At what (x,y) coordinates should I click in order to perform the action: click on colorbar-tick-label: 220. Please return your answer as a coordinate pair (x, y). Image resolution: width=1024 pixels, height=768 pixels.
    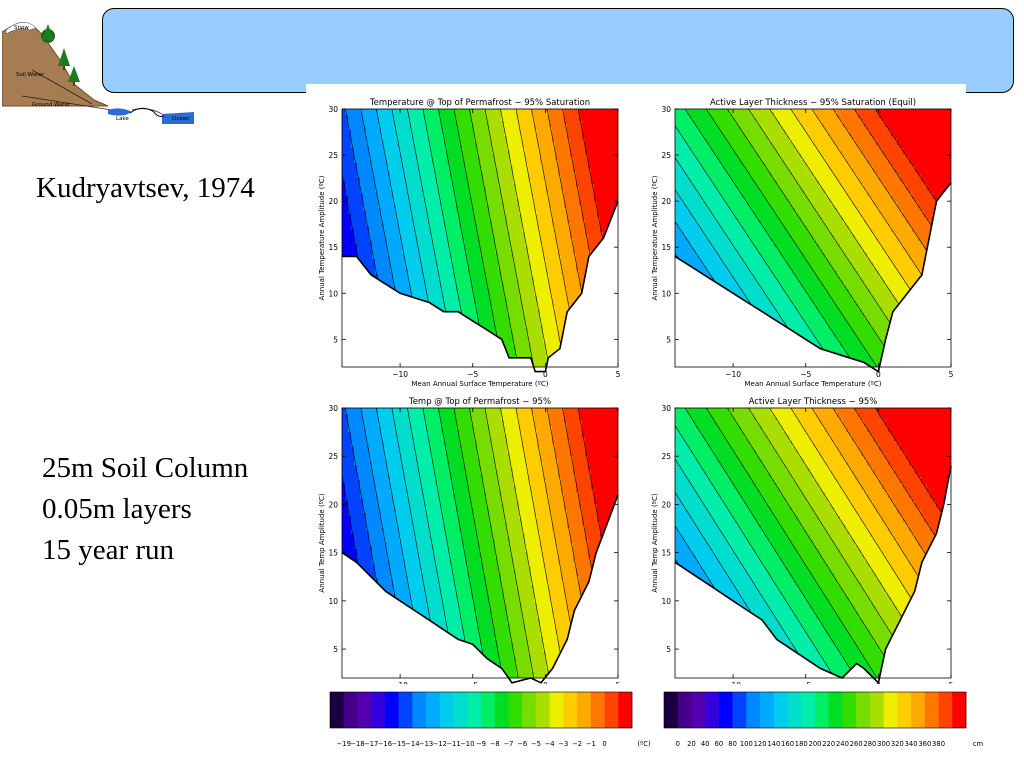
    Looking at the image, I should click on (828, 744).